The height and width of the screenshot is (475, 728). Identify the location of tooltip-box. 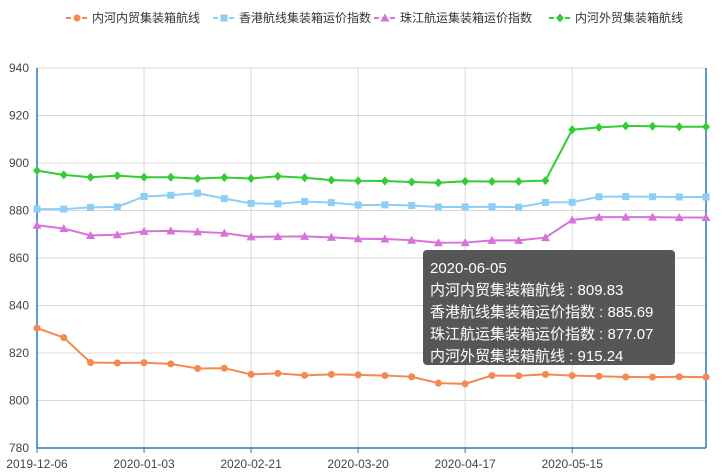
(549, 307).